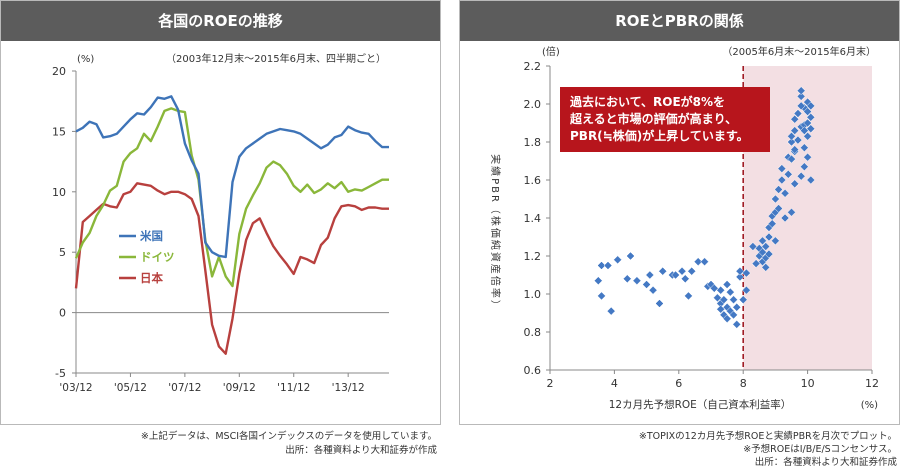  Describe the element at coordinates (59, 192) in the screenshot. I see `roe-y-tick-label: 10` at that location.